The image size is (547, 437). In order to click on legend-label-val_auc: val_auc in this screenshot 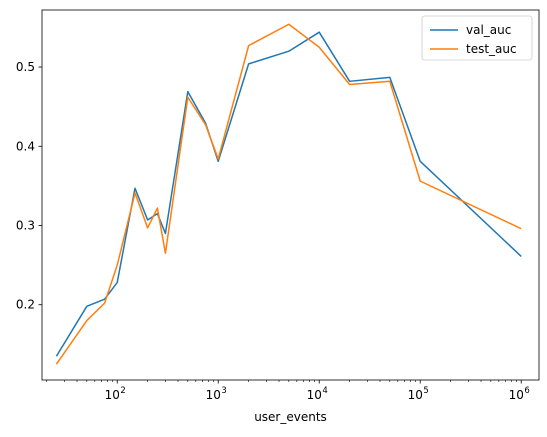, I will do `click(488, 30)`.